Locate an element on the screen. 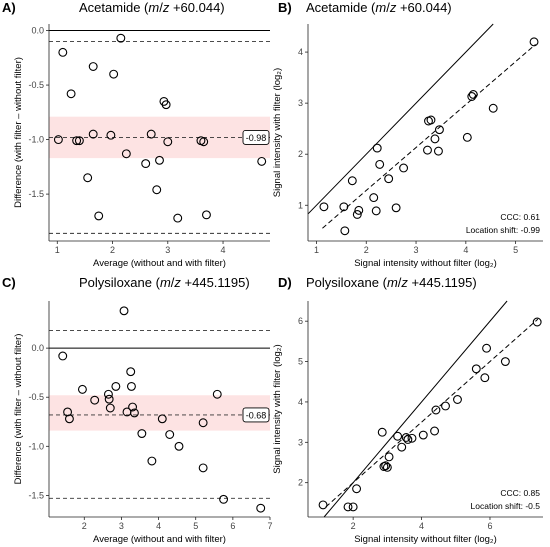 This screenshot has width=550, height=547. mean-label: -0.68 is located at coordinates (256, 415).